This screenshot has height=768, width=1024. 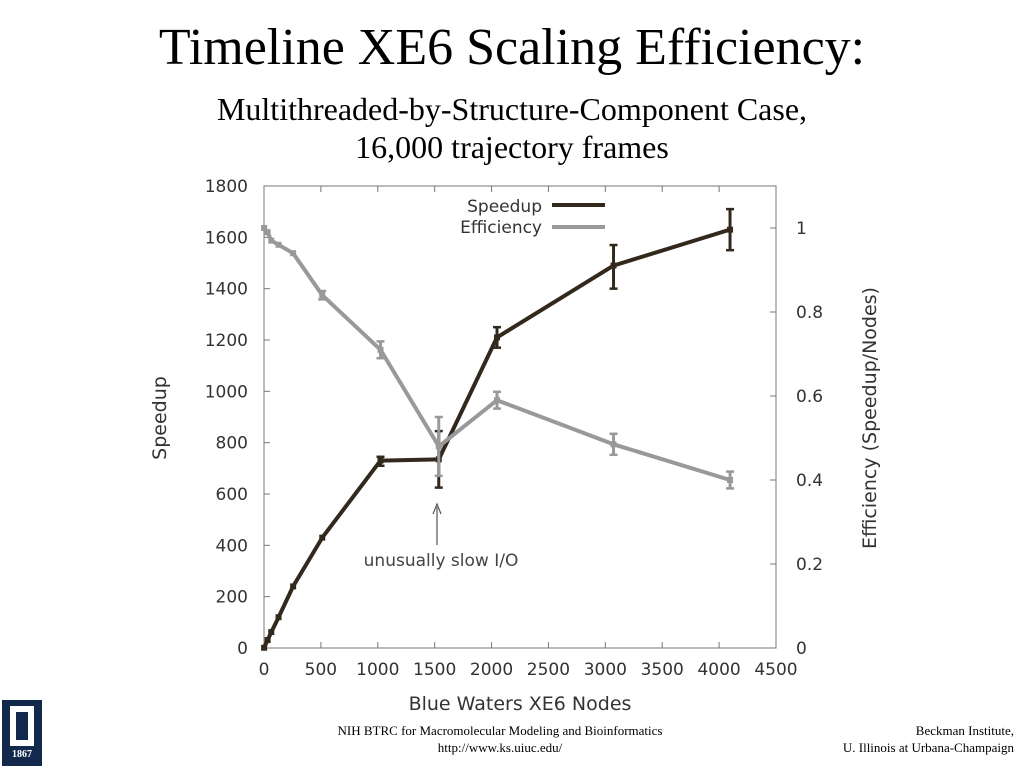 I want to click on y2-tick-label: 1, so click(x=801, y=229).